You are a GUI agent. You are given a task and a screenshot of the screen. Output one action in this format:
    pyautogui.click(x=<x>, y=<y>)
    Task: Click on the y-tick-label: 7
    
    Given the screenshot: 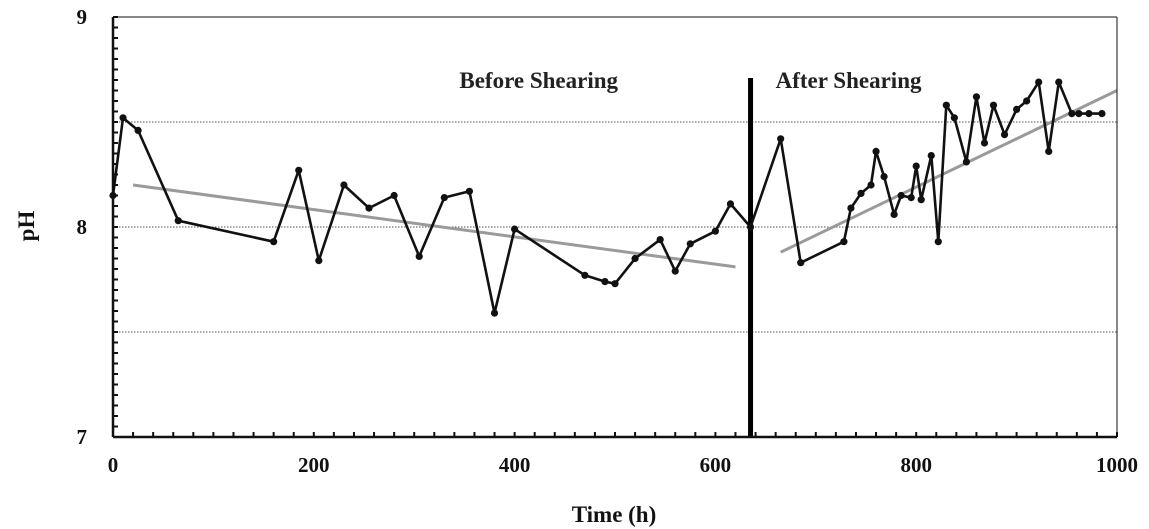 What is the action you would take?
    pyautogui.click(x=82, y=437)
    